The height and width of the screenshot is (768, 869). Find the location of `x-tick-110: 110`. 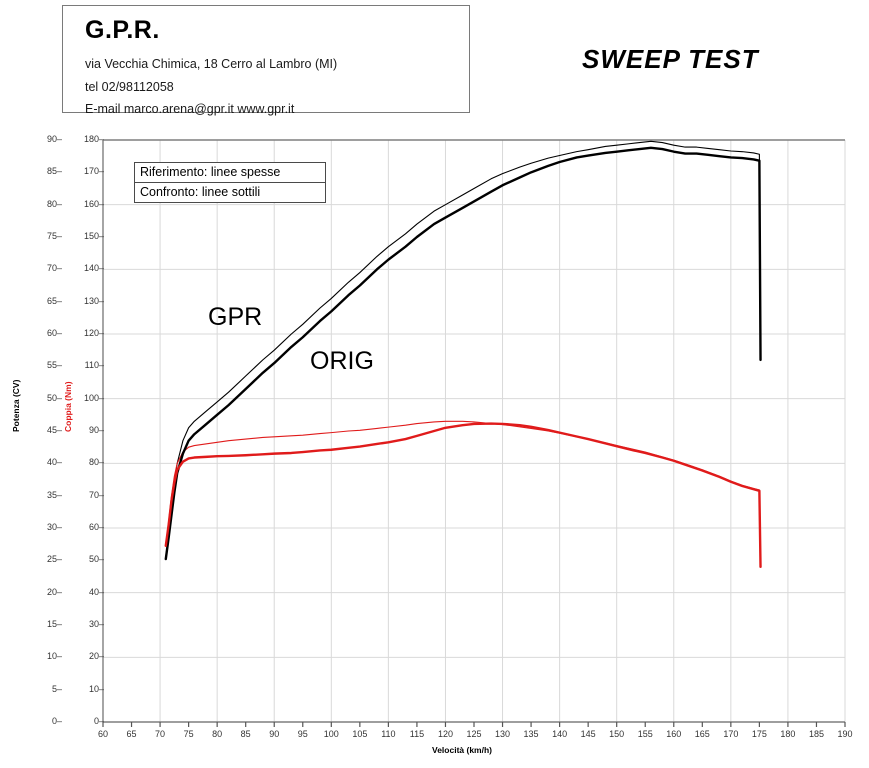

x-tick-110: 110 is located at coordinates (388, 734).